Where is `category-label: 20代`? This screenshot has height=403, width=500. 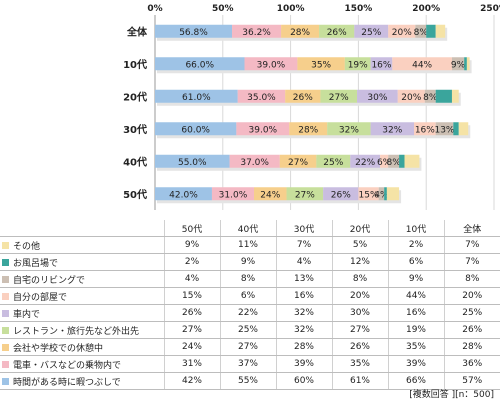
category-label: 20代 is located at coordinates (135, 96).